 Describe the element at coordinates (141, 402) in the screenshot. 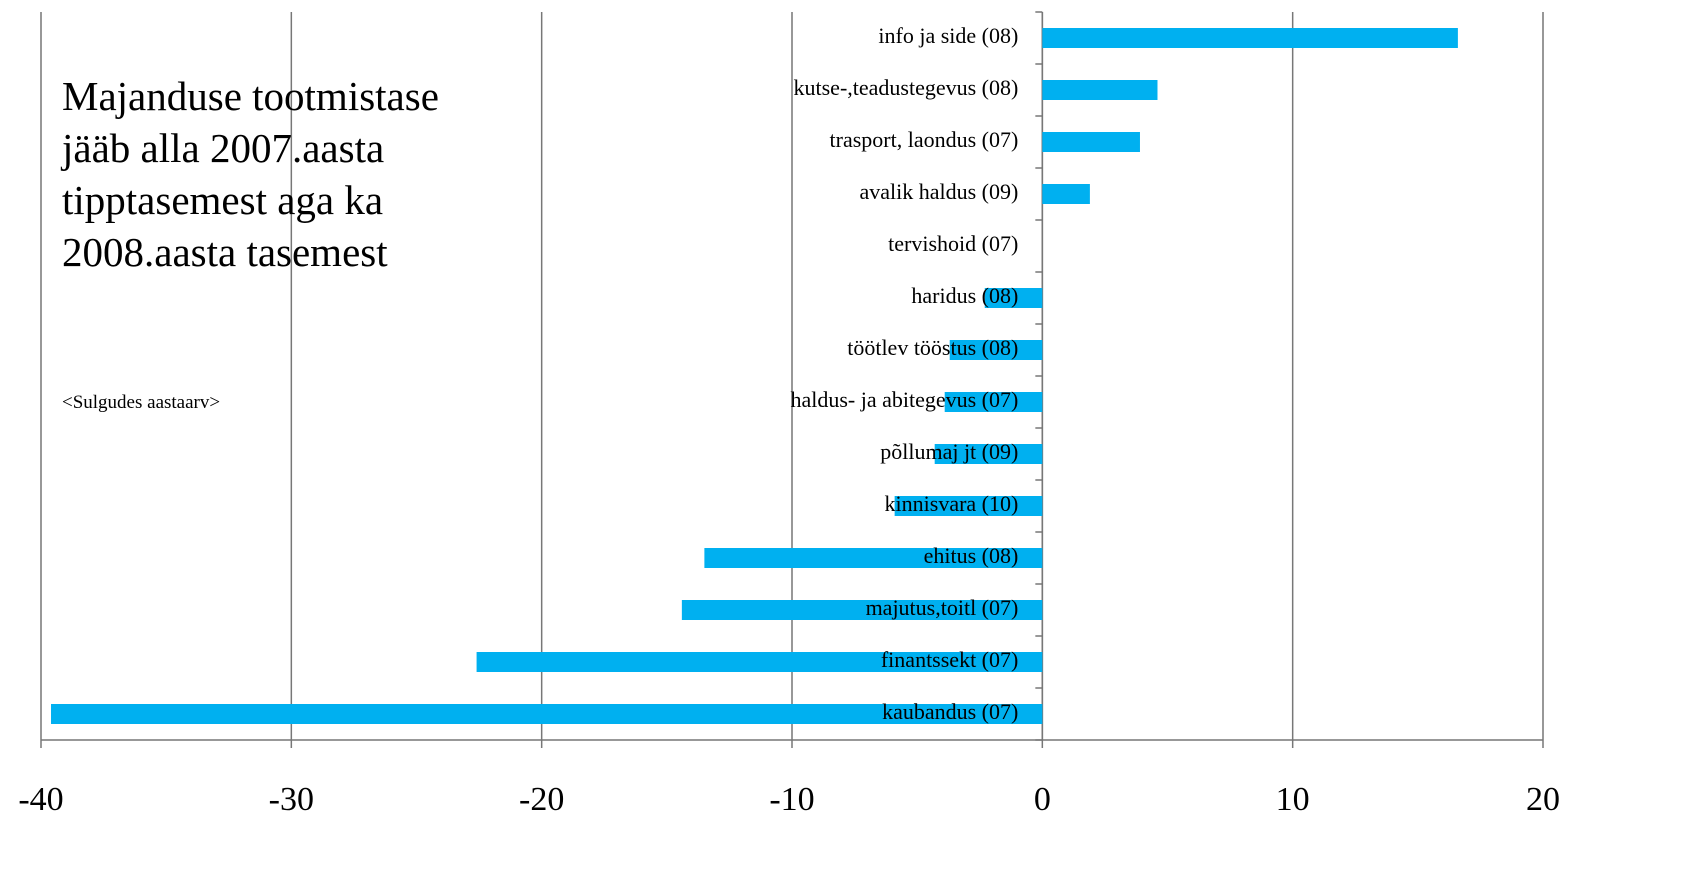

I see `chart-subtitle: <Sulgudes aastaarv>` at that location.